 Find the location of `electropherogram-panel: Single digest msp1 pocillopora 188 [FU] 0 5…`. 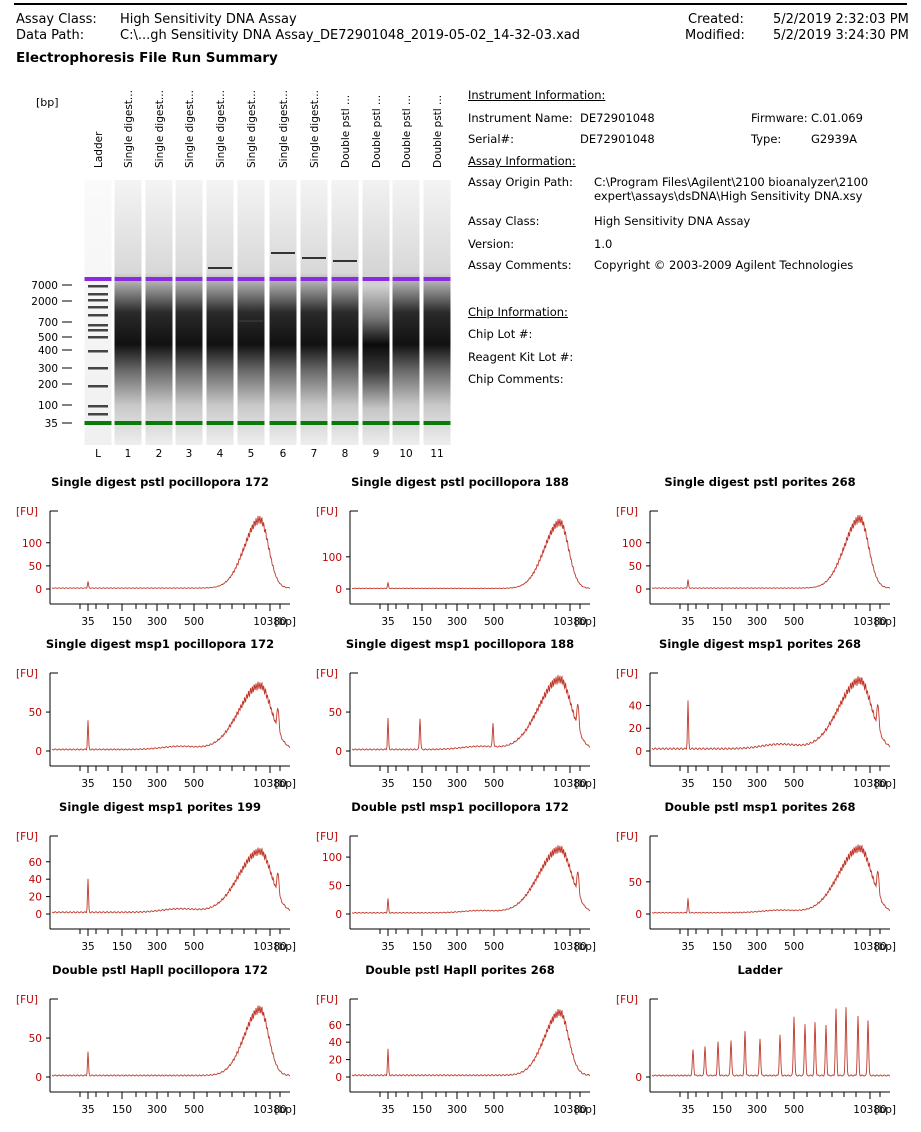

electropherogram-panel: Single digest msp1 pocillopora 188 [FU] 0 5… is located at coordinates (460, 713).